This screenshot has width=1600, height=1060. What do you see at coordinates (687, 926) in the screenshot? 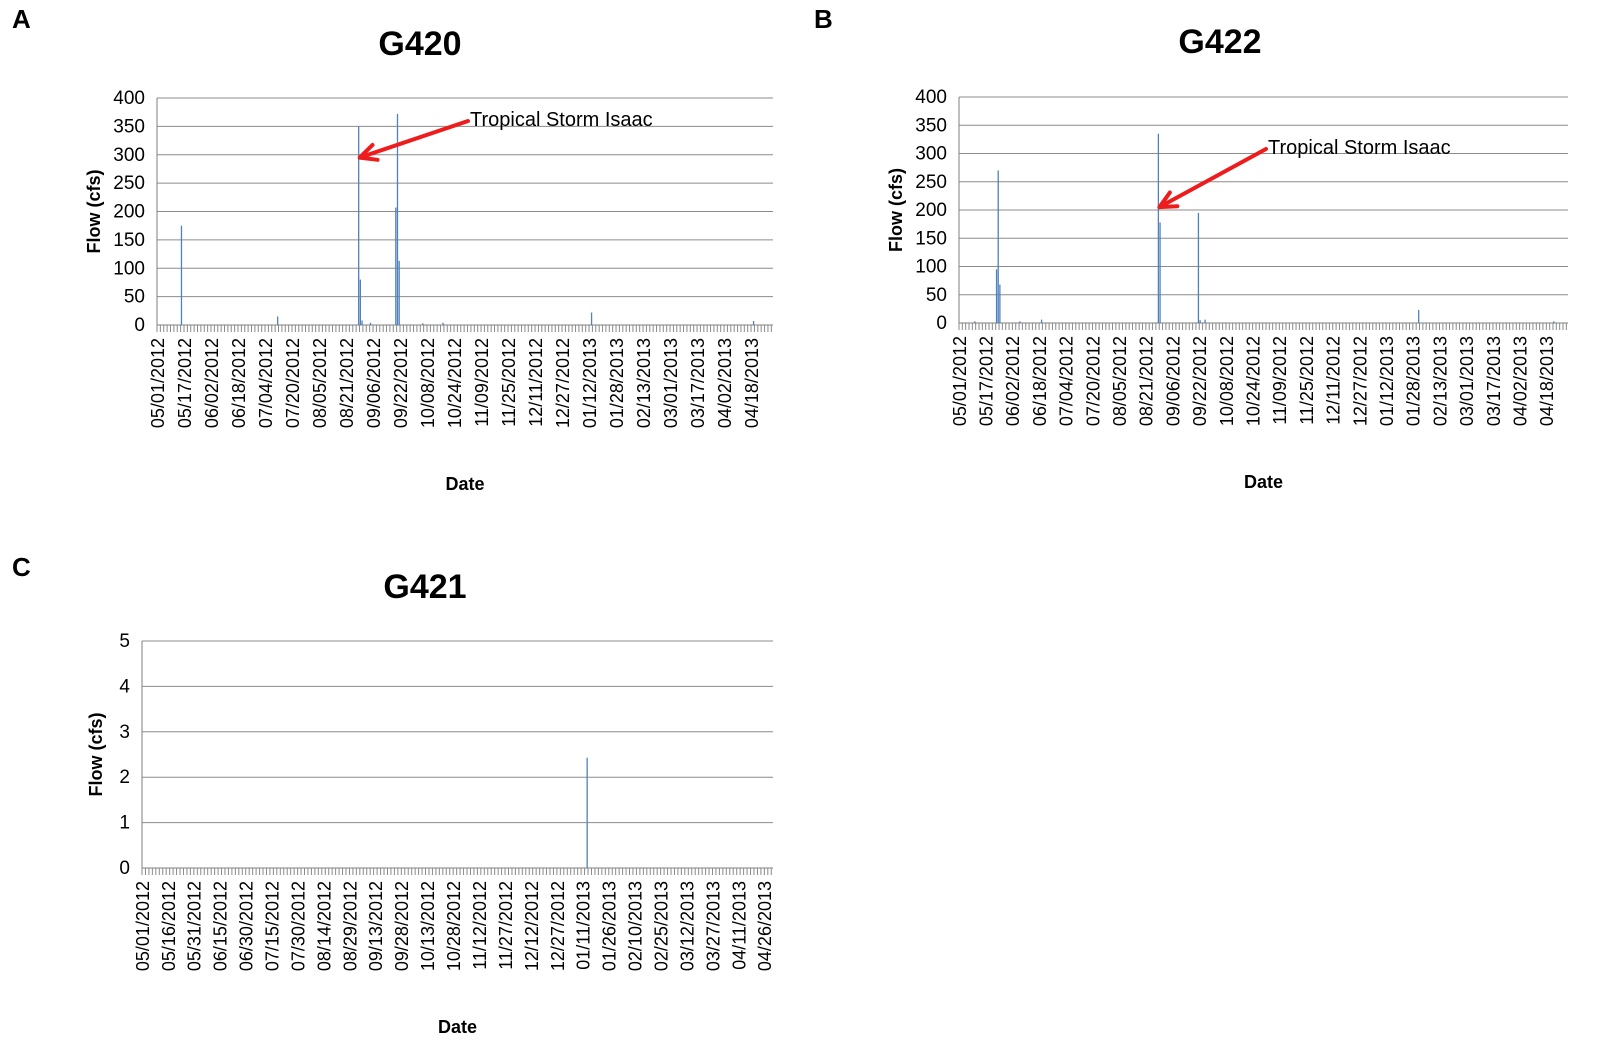
I see `x-tick-label: 03/12/2013` at bounding box center [687, 926].